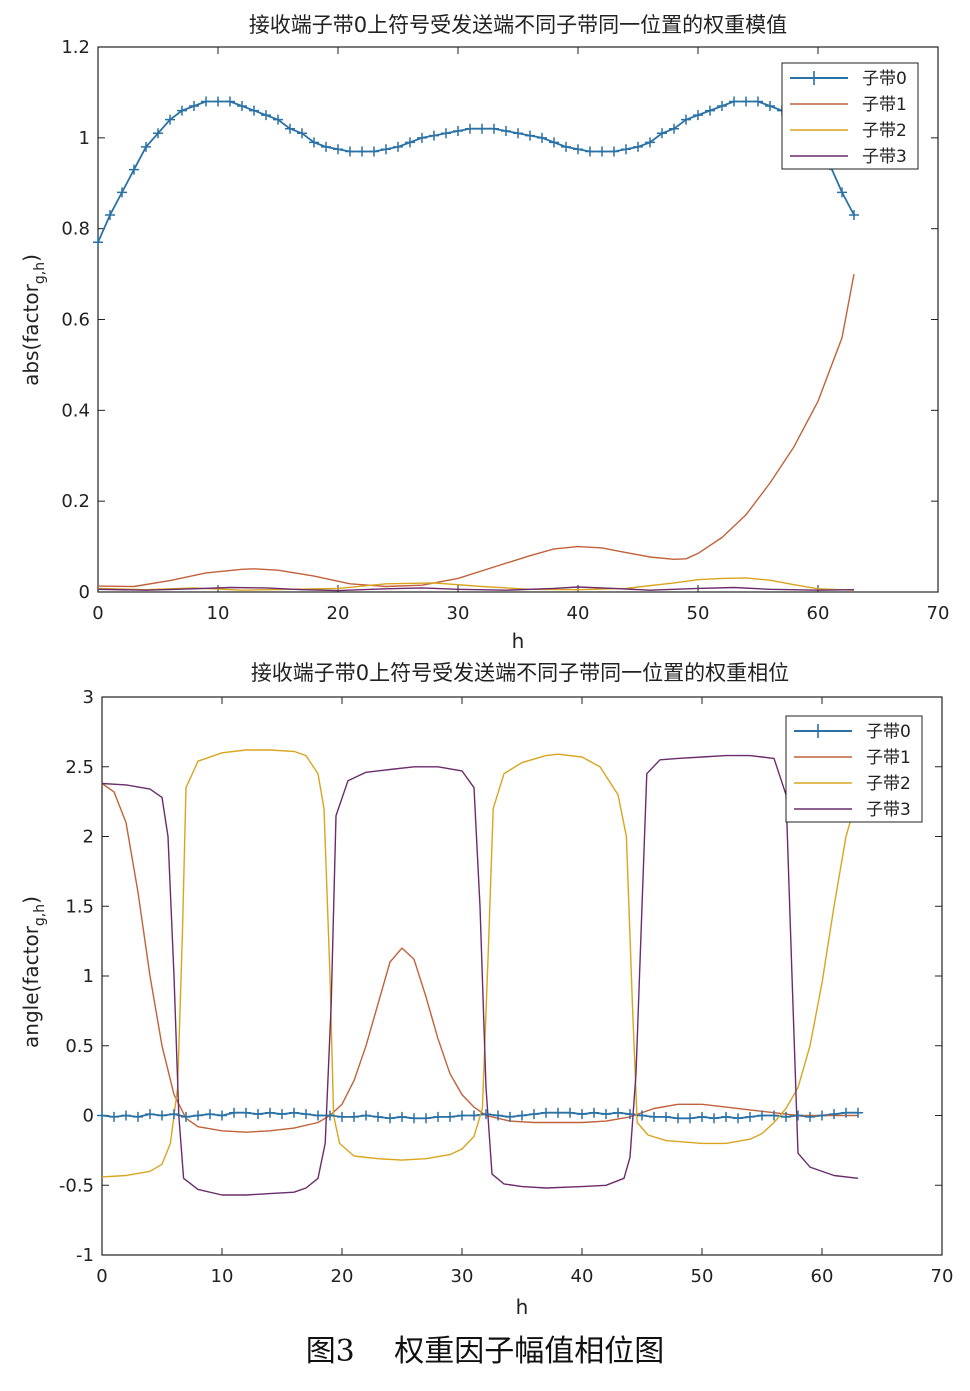  Describe the element at coordinates (75, 501) in the screenshot. I see `y-tick-label: 0.2` at that location.